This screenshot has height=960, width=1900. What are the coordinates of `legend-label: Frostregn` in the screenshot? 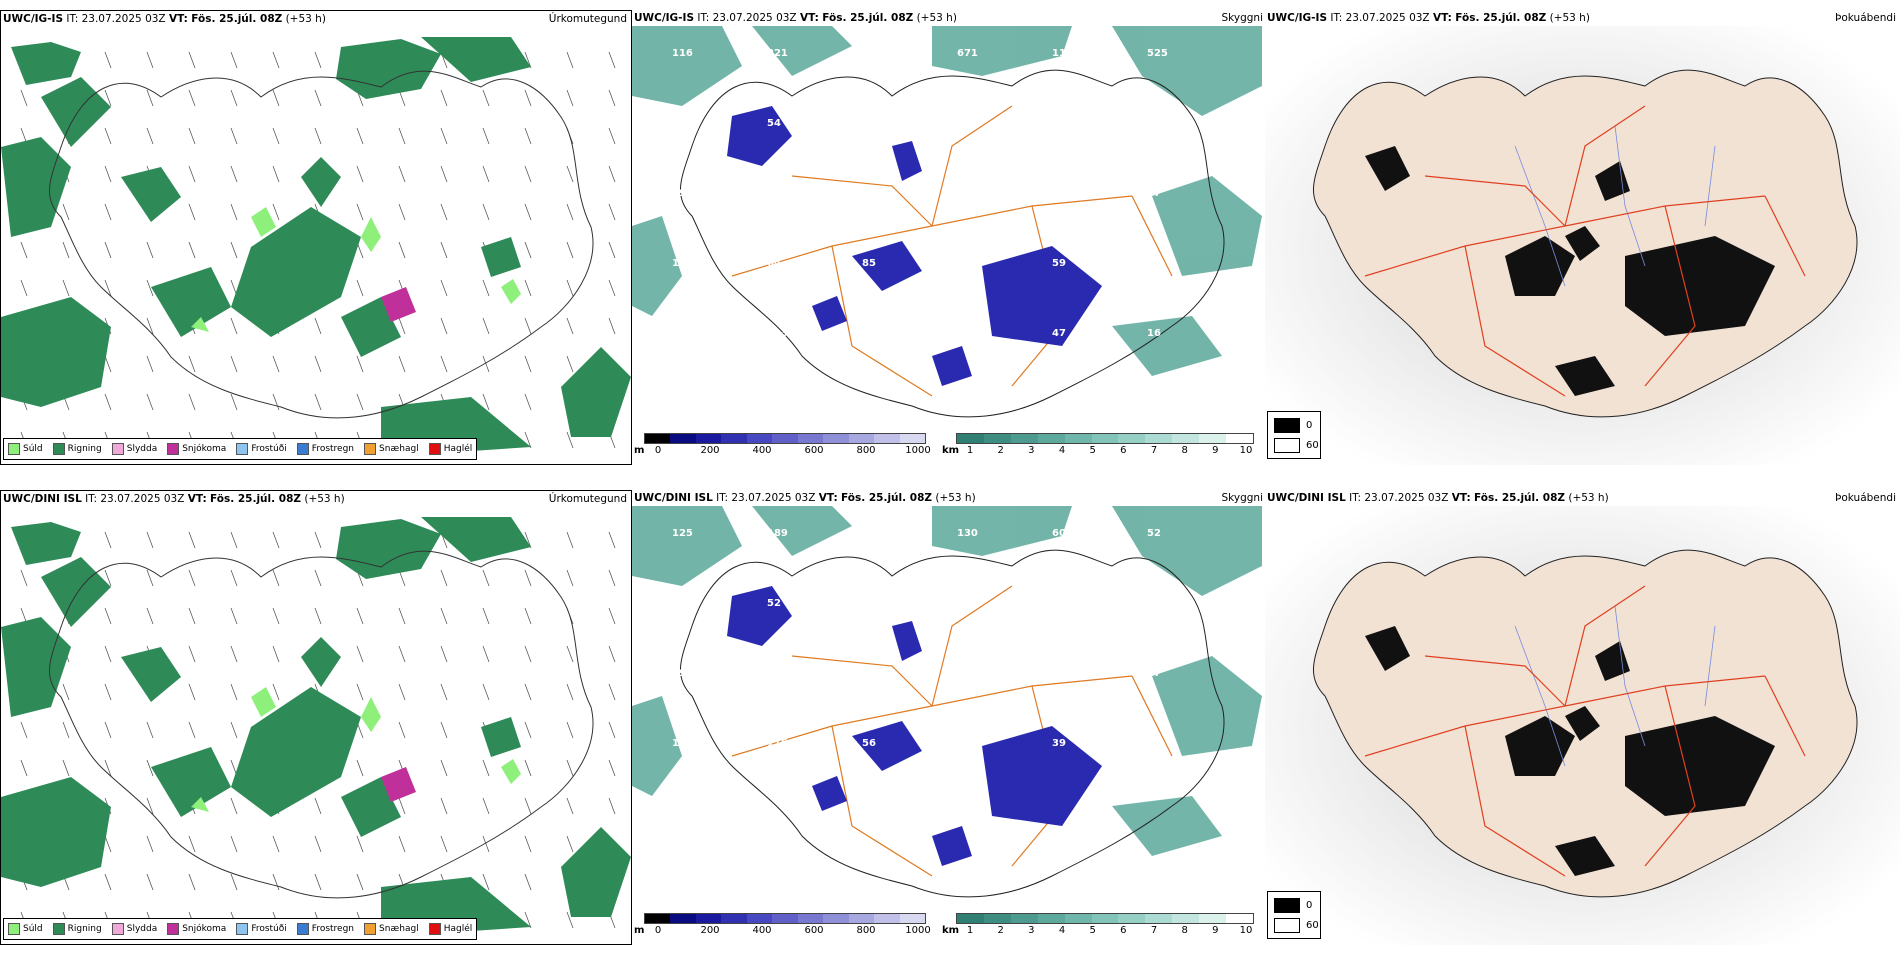 It's located at (333, 449).